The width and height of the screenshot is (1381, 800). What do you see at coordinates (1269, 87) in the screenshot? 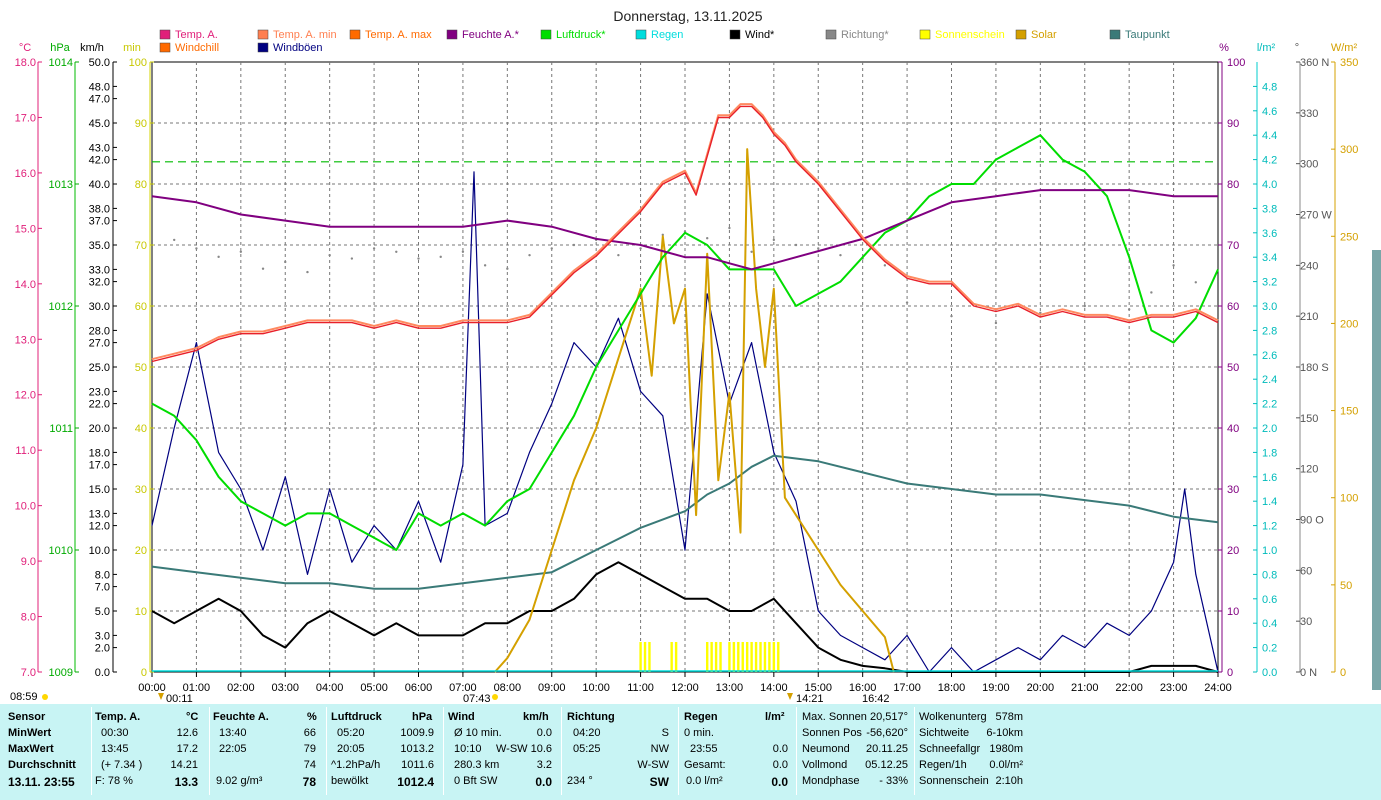
I see `axis-tick-label-rain: 4.8` at bounding box center [1269, 87].